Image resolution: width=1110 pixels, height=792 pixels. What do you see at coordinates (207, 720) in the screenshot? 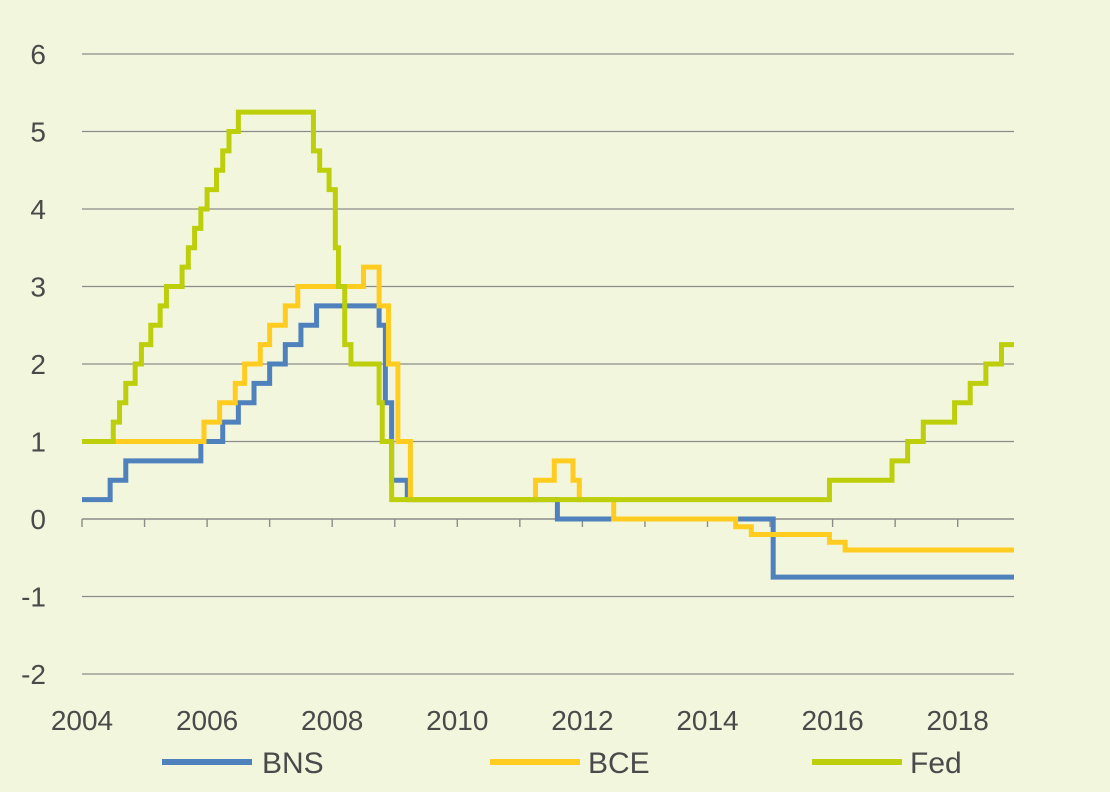
I see `x-tick-label: 2006` at bounding box center [207, 720].